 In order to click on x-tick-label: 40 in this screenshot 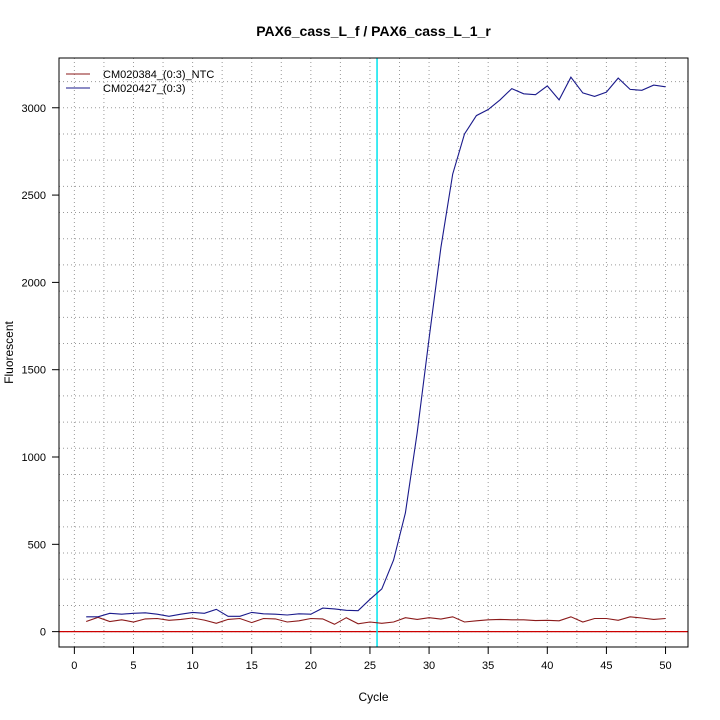, I will do `click(547, 666)`.